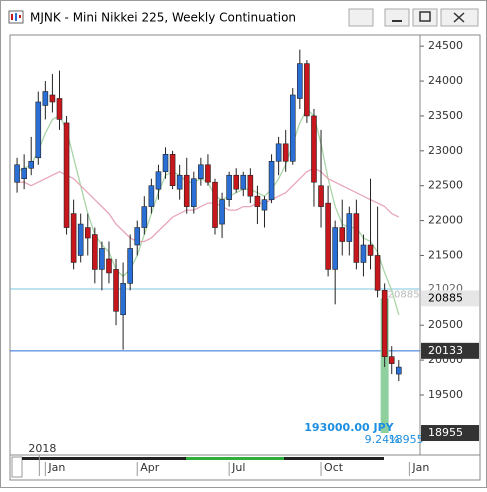 The height and width of the screenshot is (492, 487). I want to click on y-tick-label: 20500, so click(445, 324).